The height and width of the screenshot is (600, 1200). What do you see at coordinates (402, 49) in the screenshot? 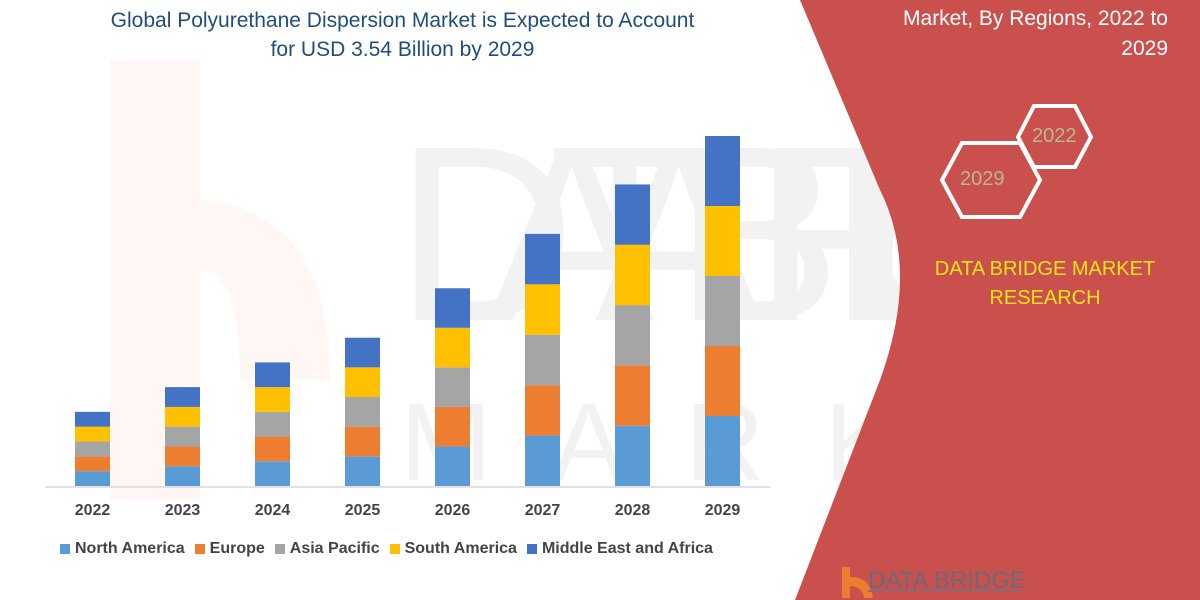
I see `title-line-2: for USD 3.54 Billion by 2029` at bounding box center [402, 49].